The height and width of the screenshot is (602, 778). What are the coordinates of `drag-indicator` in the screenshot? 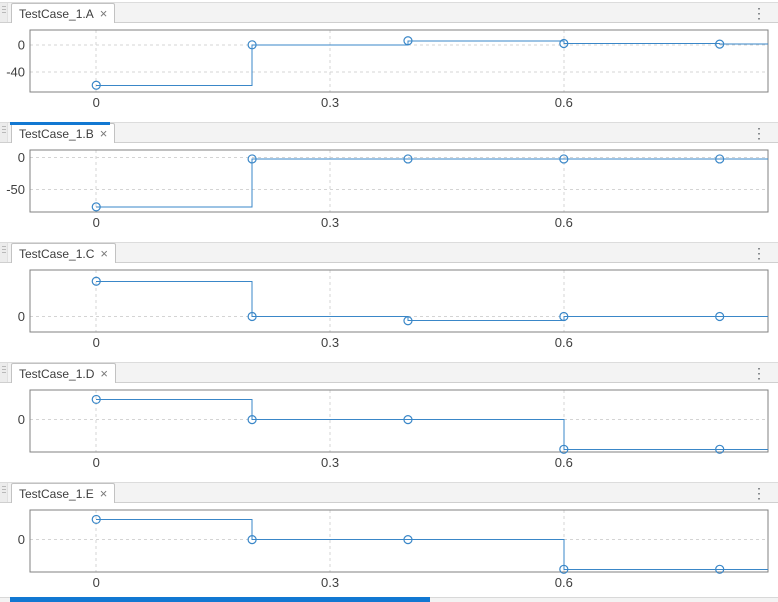 It's located at (60, 123).